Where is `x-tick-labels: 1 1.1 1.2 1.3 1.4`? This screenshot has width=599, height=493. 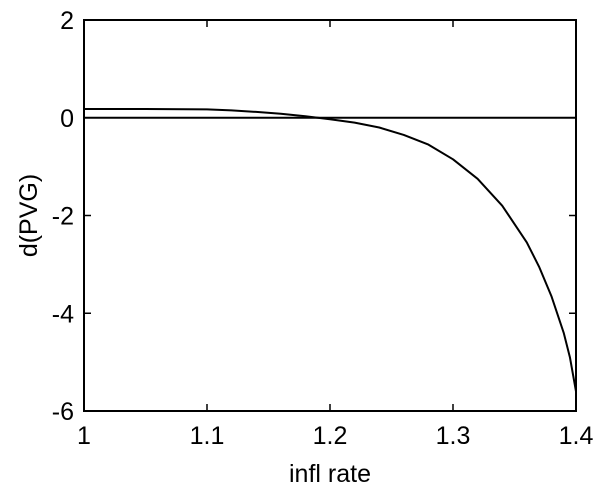
x-tick-labels: 1 1.1 1.2 1.3 1.4 is located at coordinates (335, 436).